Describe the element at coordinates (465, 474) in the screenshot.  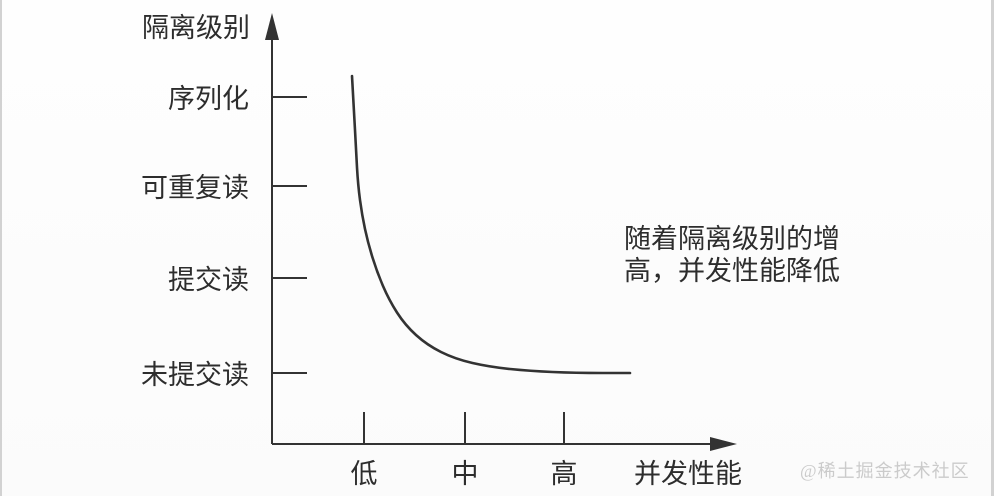
I see `x-tick-label-1: 中` at that location.